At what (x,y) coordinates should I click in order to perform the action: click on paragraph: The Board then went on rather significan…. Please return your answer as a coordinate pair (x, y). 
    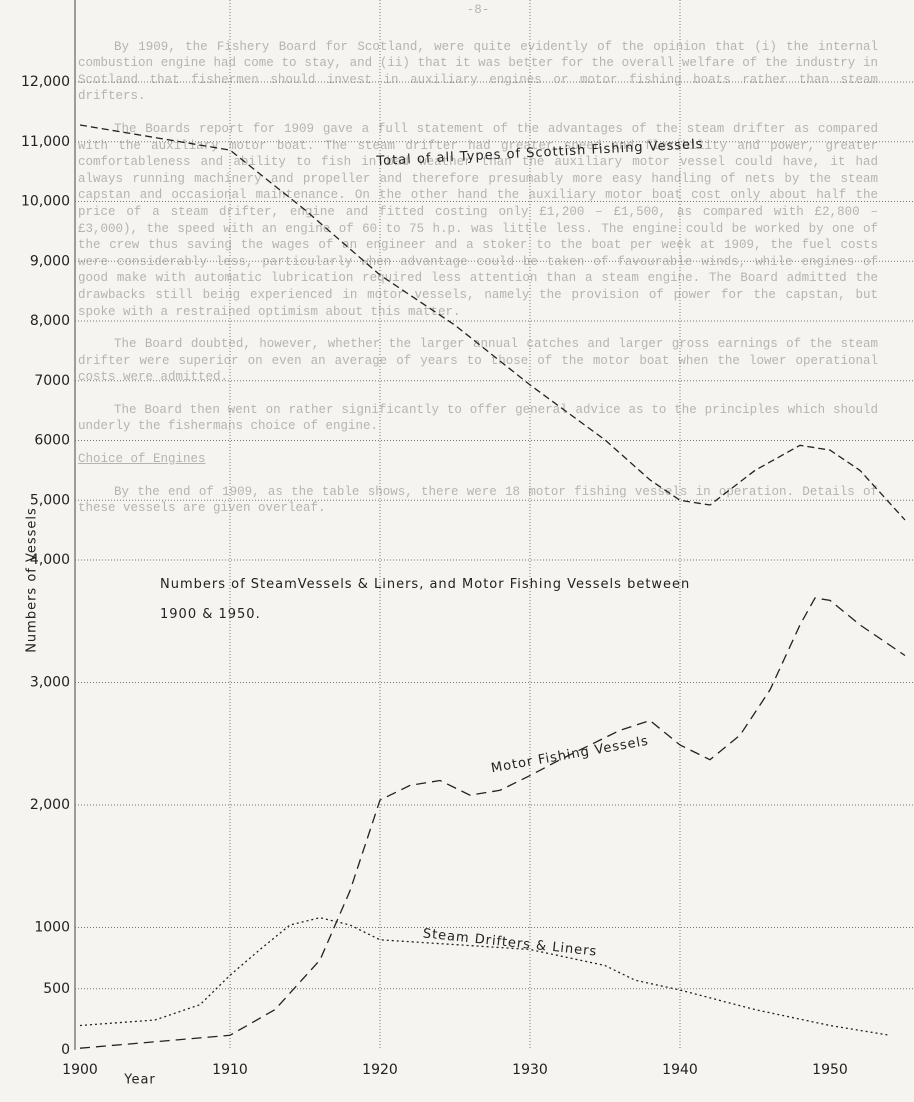
    Looking at the image, I should click on (478, 418).